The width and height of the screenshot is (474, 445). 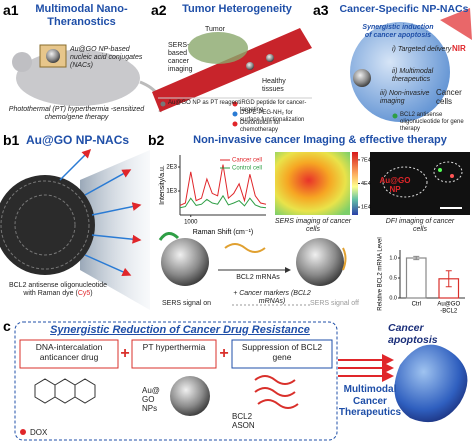 What do you see at coordinates (191, 223) in the screenshot?
I see `x-tick-label: 1000` at bounding box center [191, 223].